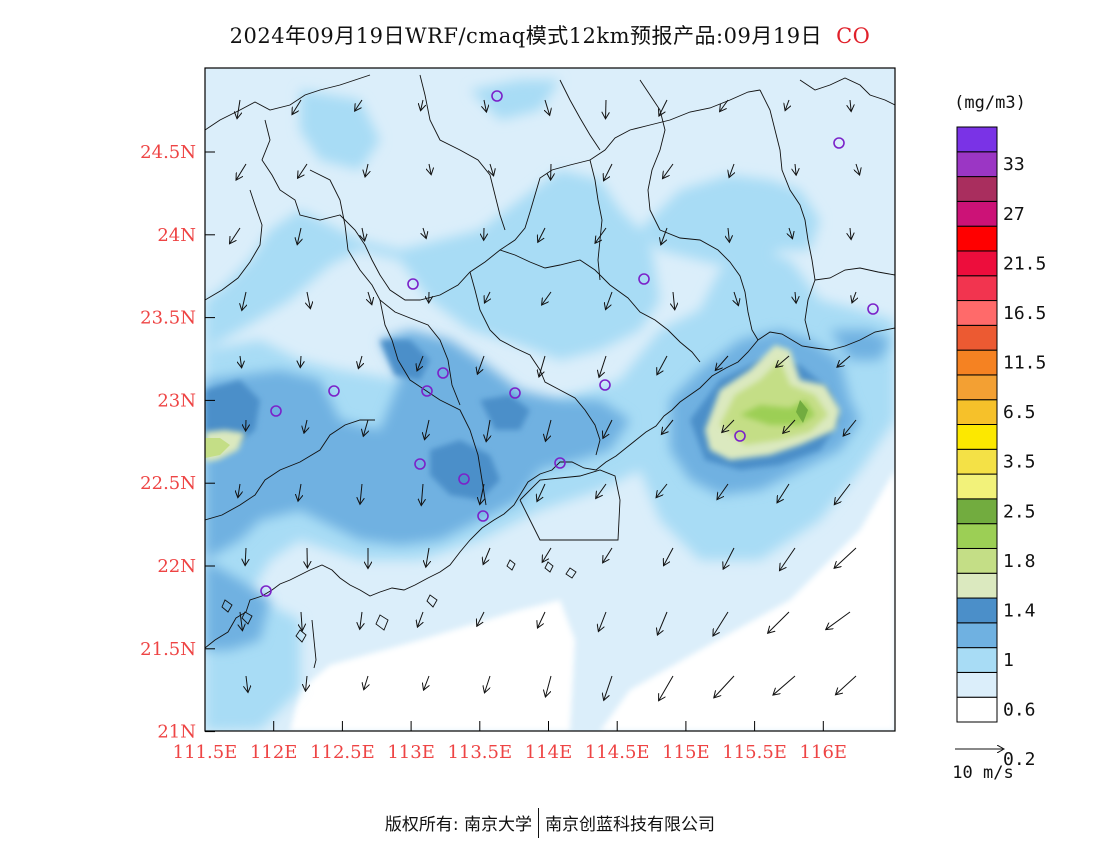 The width and height of the screenshot is (1100, 850). I want to click on leizhou-line, so click(314, 644).